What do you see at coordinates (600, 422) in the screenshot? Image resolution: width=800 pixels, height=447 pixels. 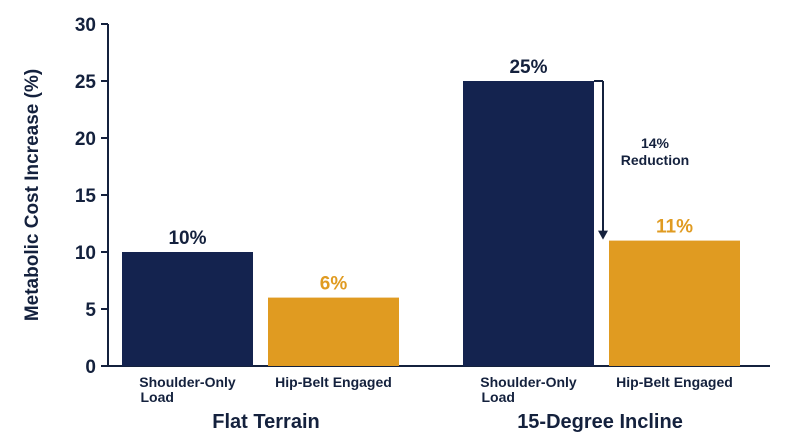 I see `group-label: 15-Degree Incline` at bounding box center [600, 422].